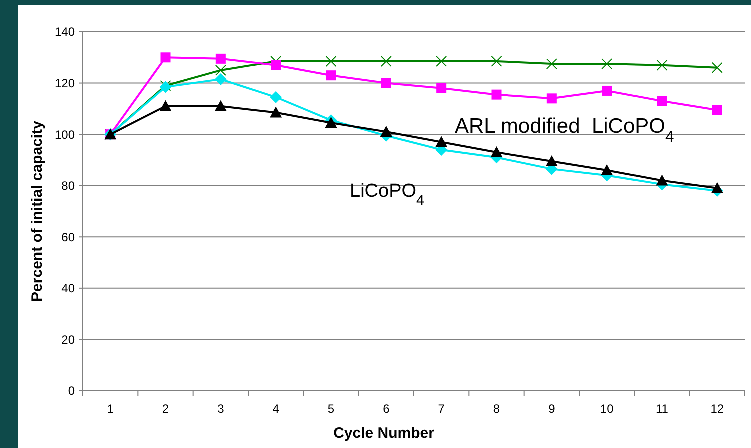  I want to click on x-tick-label: 2, so click(166, 409).